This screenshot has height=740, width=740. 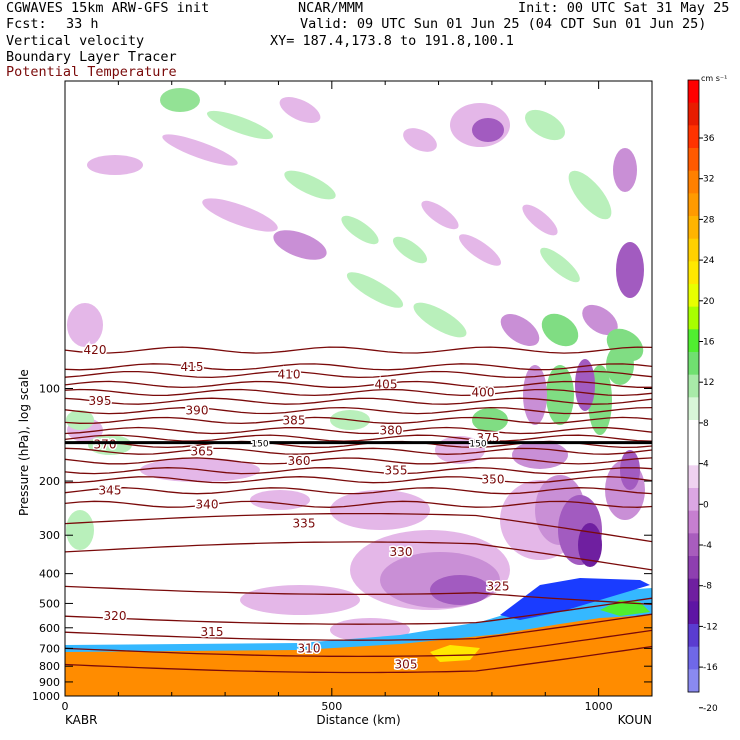 I want to click on theta-label-340: 340, so click(x=207, y=504).